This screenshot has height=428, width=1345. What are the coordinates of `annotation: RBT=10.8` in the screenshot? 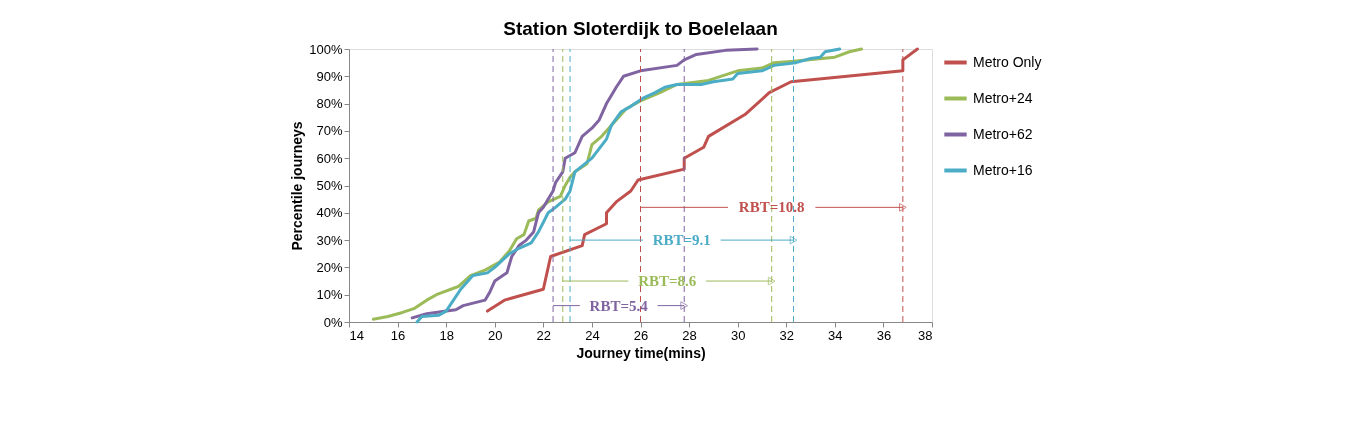 It's located at (771, 207).